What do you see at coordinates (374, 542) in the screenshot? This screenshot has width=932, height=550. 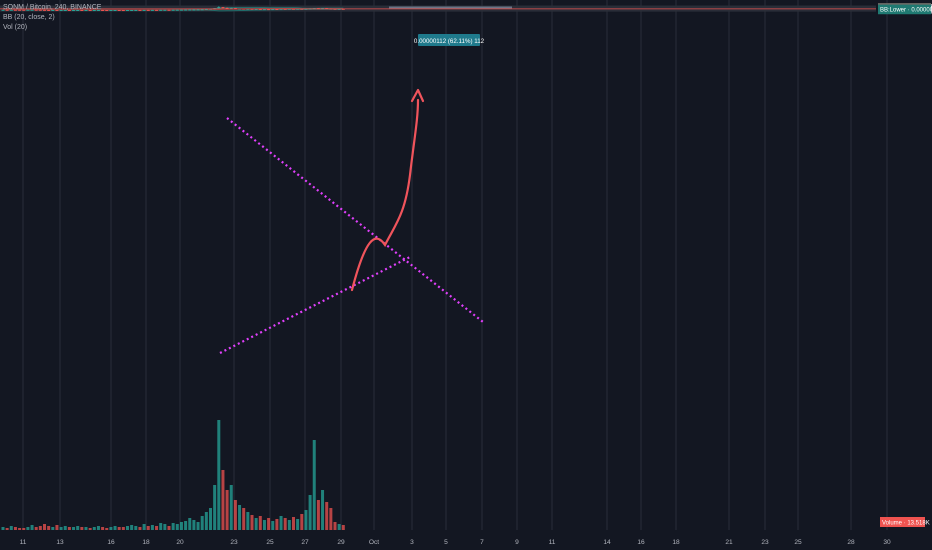 I see `time-tick-label: Oct` at bounding box center [374, 542].